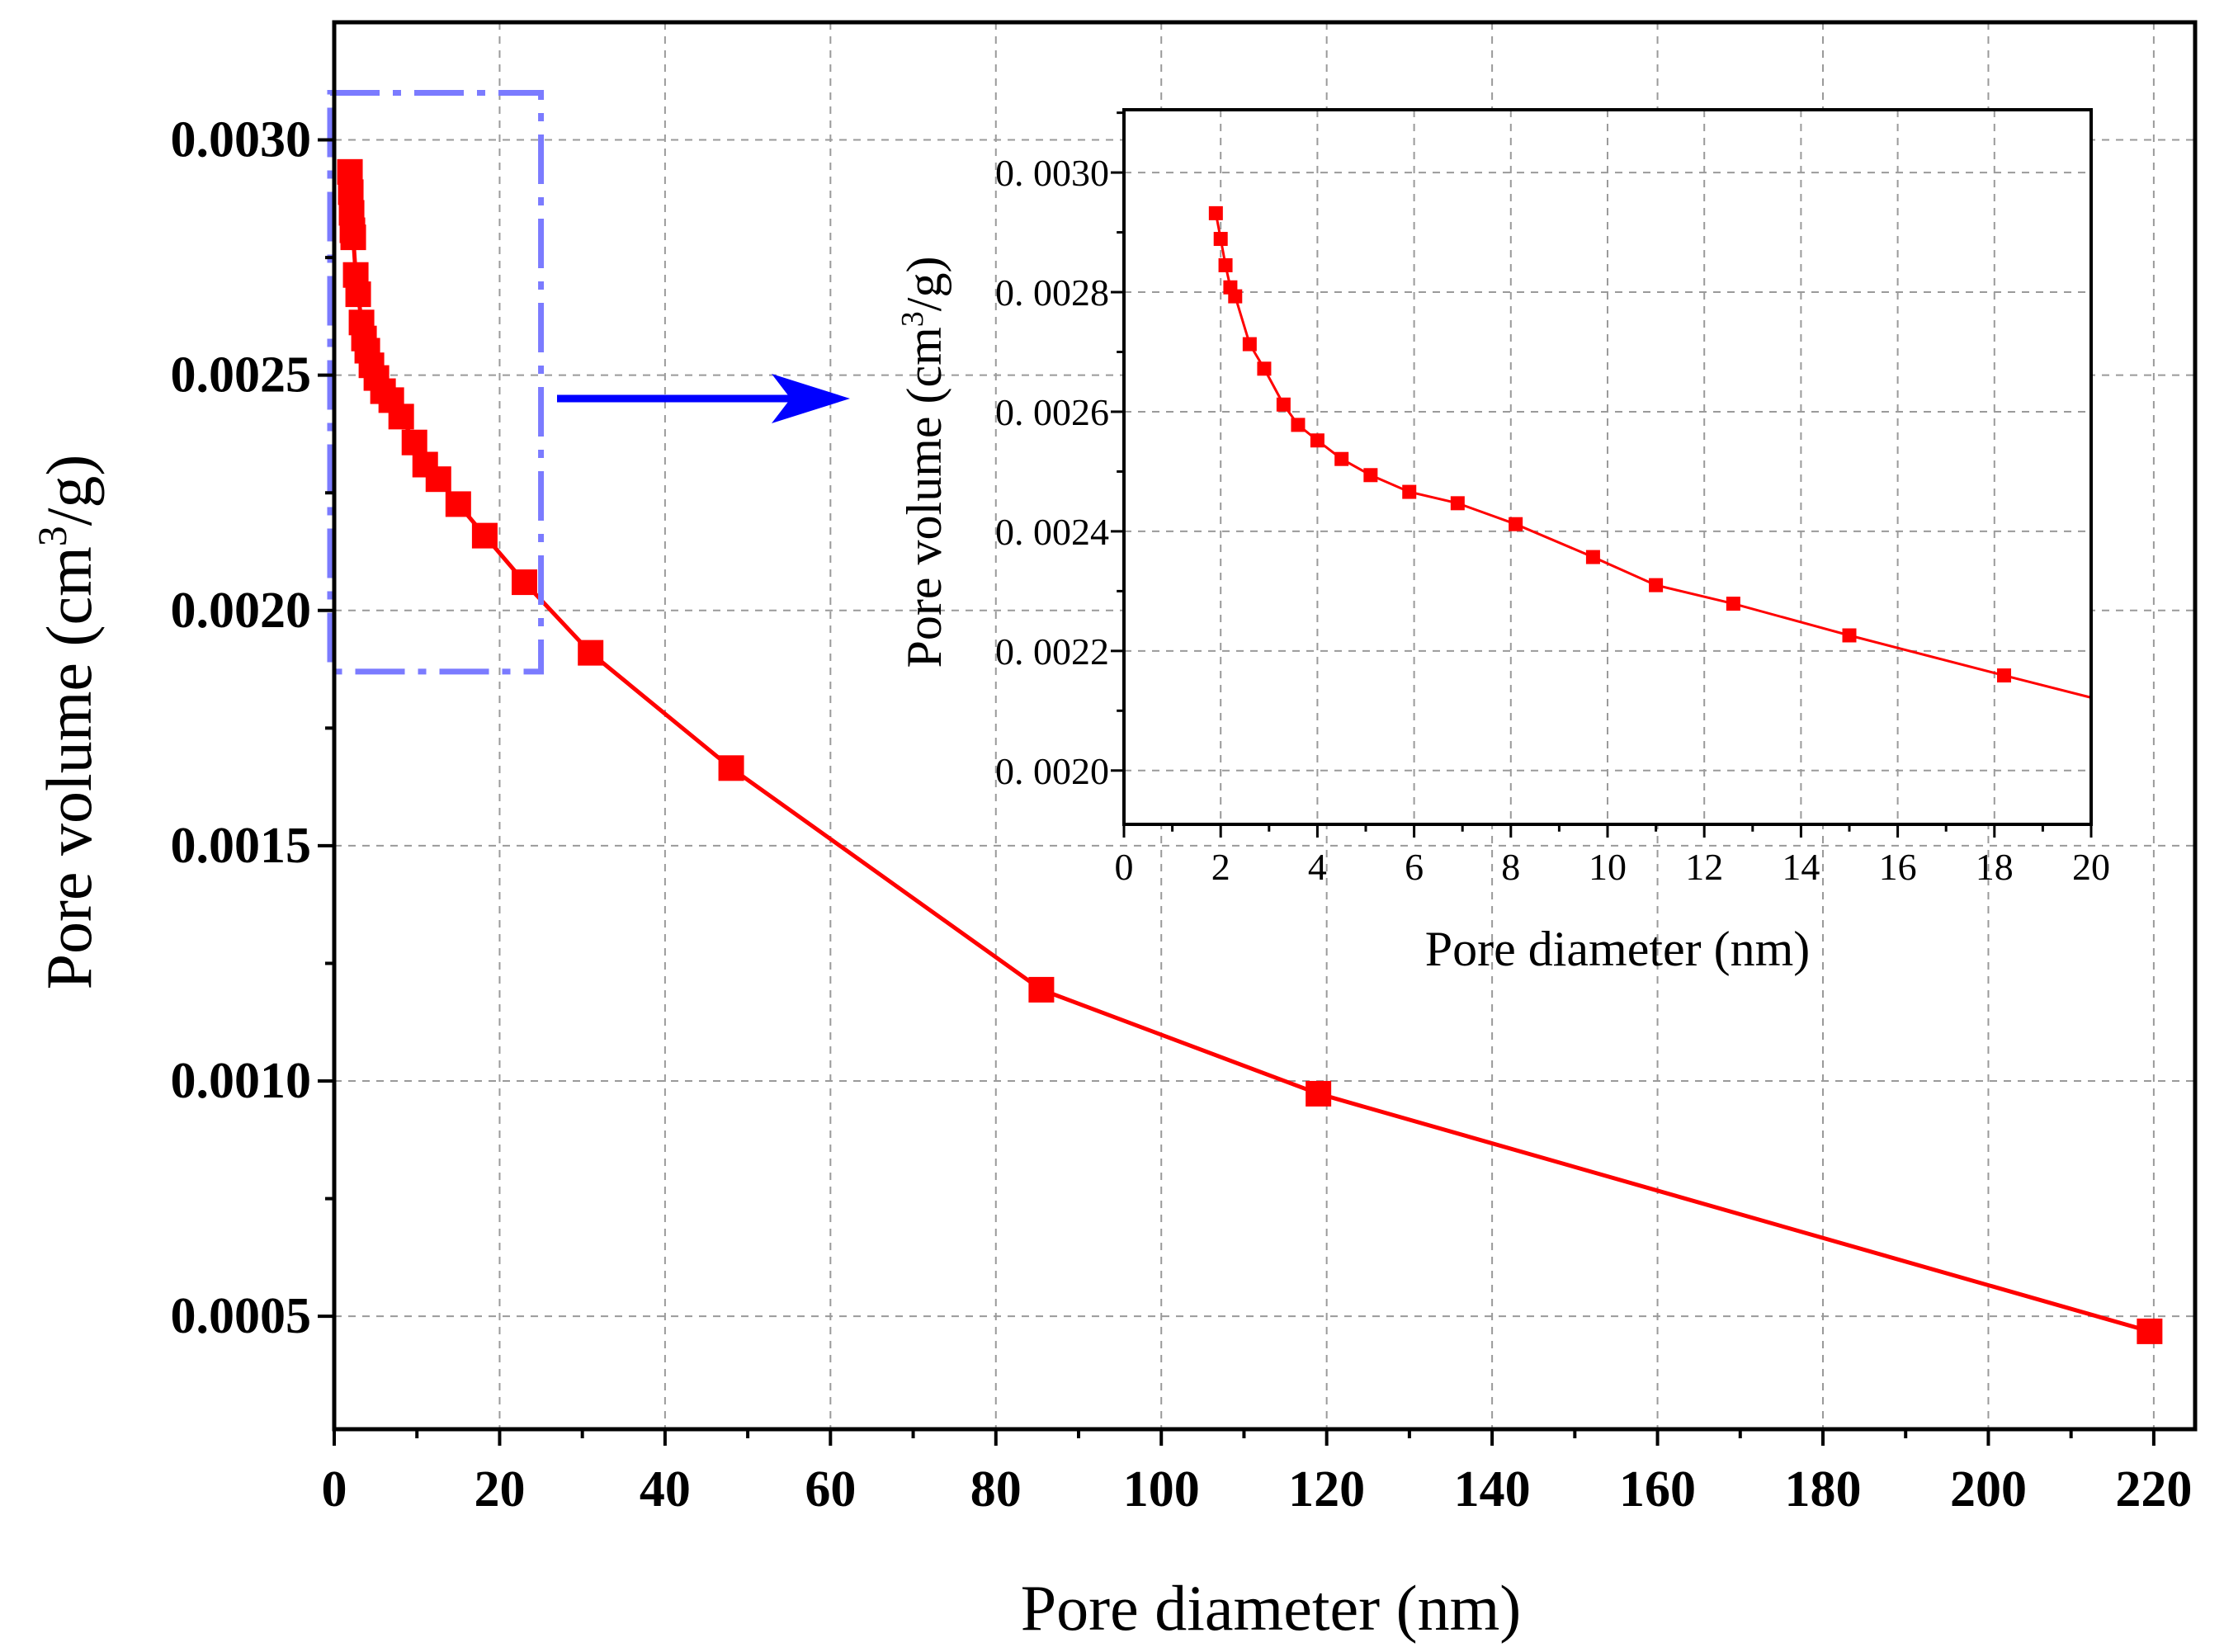  What do you see at coordinates (1608, 867) in the screenshot?
I see `inset-x-tick-label: 10` at bounding box center [1608, 867].